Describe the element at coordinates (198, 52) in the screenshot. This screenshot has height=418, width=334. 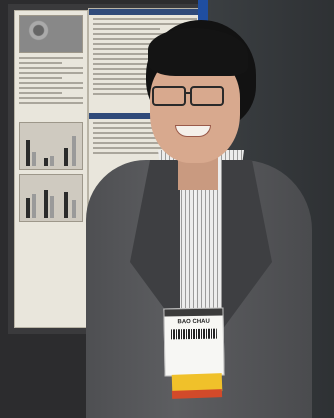
I see `hair-fringe` at that location.